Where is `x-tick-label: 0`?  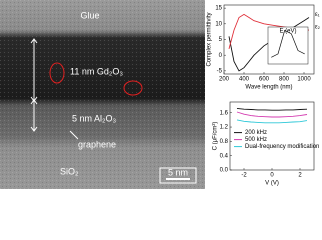
x-tick-label: 0 is located at coordinates (272, 176).